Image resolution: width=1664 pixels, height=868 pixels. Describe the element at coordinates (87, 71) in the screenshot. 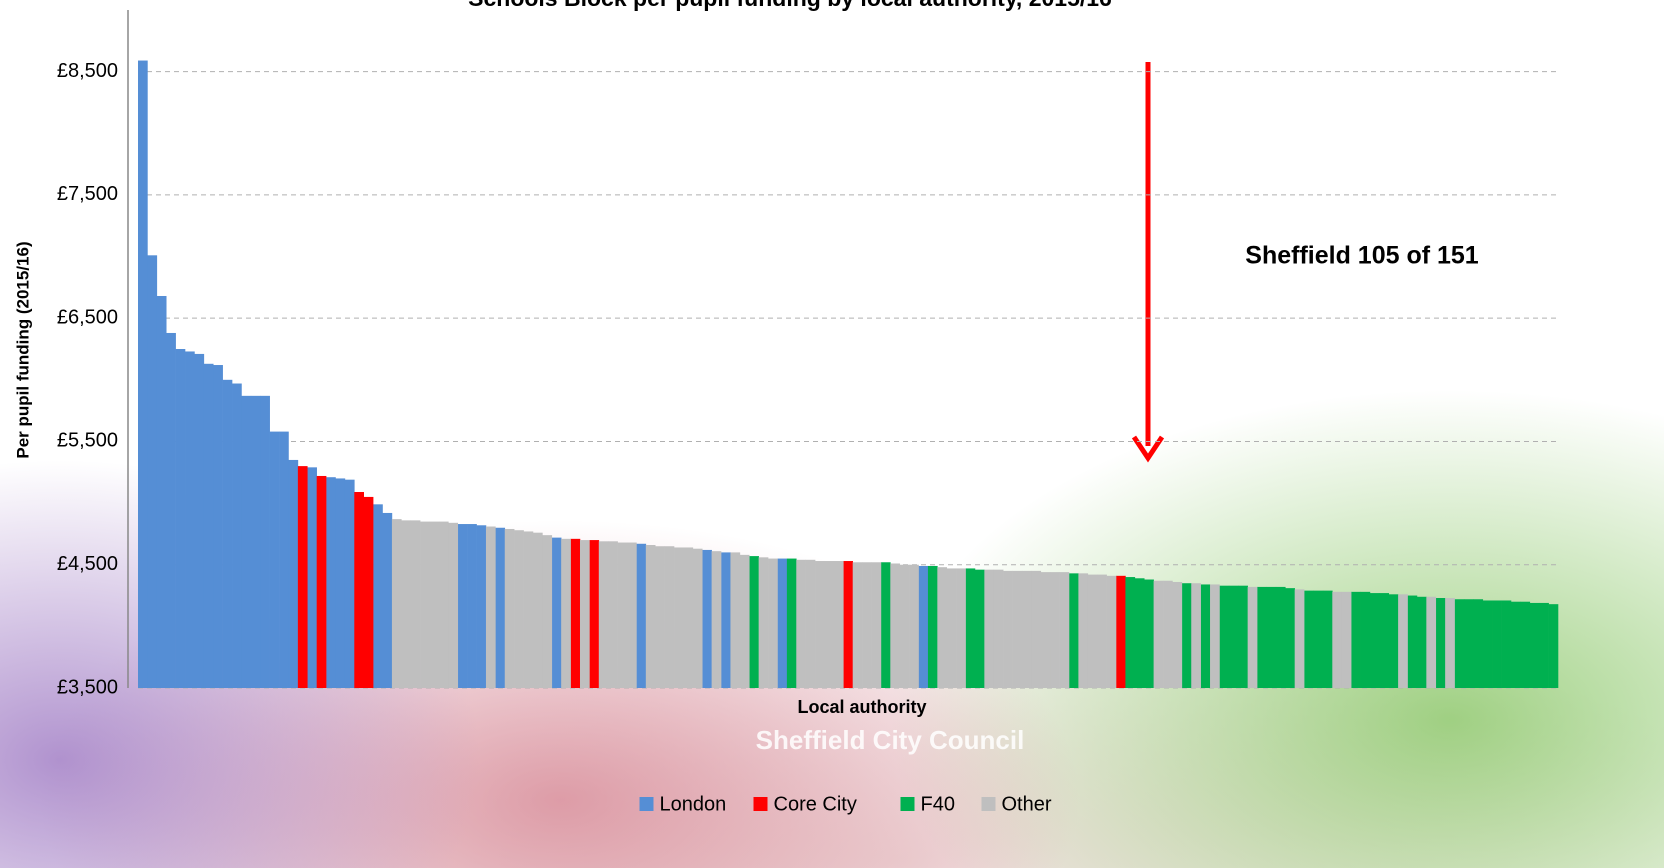

I see `y-tick-label: £8,500` at that location.